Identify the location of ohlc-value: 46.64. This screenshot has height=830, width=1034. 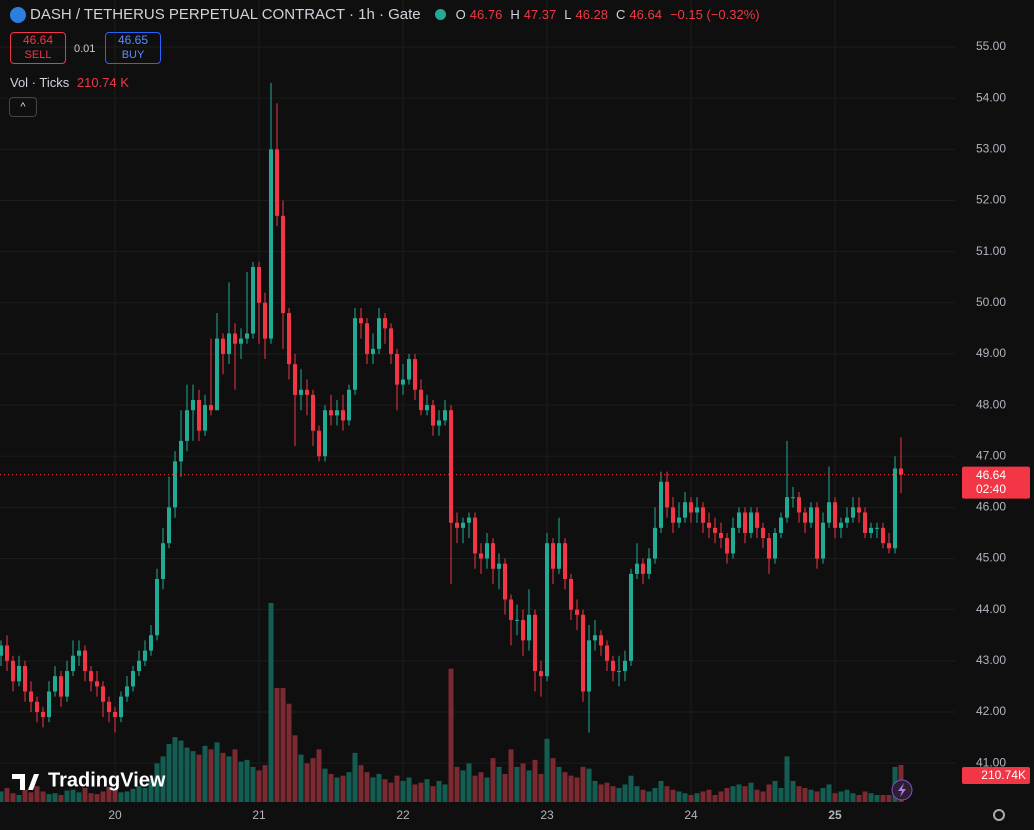
(645, 14).